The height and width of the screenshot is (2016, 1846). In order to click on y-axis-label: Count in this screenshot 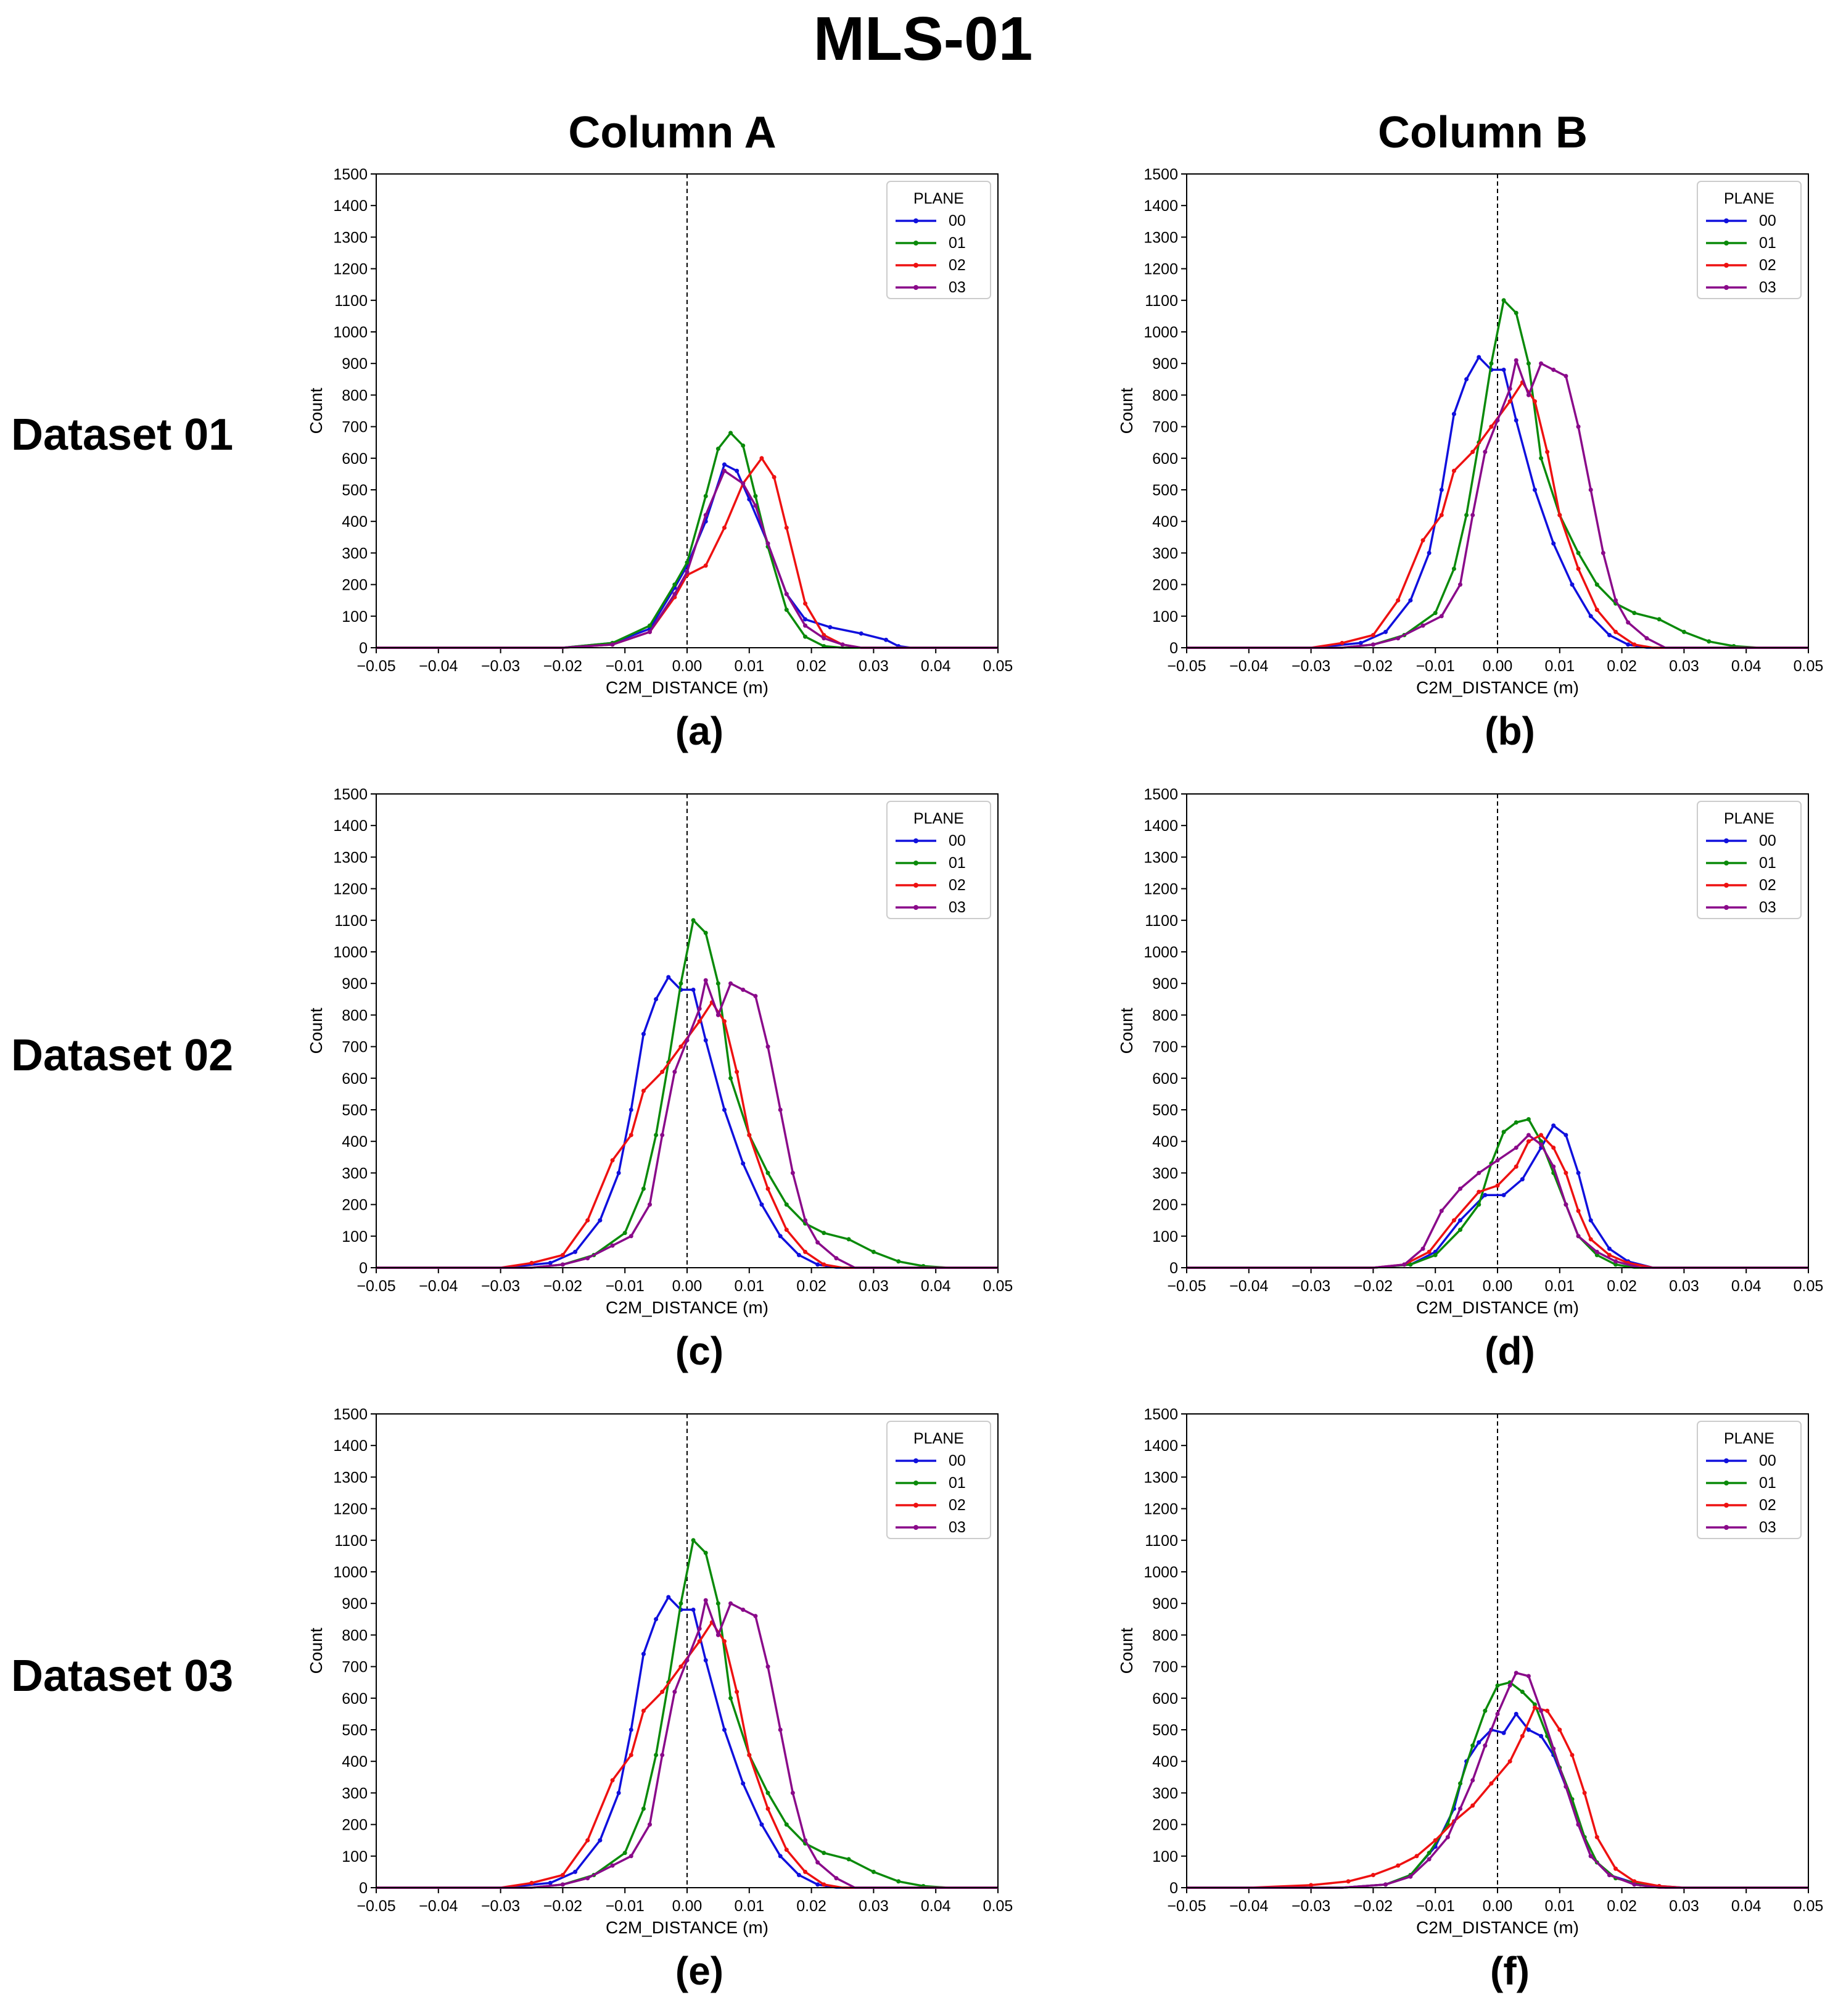, I will do `click(316, 1650)`.